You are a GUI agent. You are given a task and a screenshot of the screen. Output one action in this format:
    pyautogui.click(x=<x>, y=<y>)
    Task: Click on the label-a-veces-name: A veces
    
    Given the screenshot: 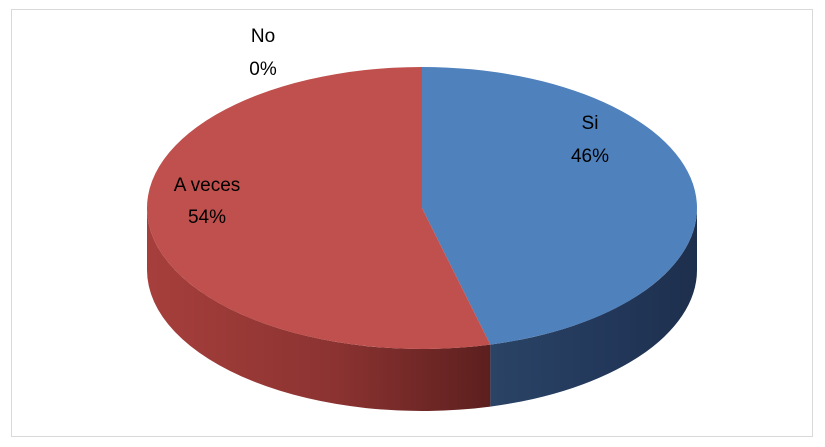 What is the action you would take?
    pyautogui.click(x=207, y=185)
    